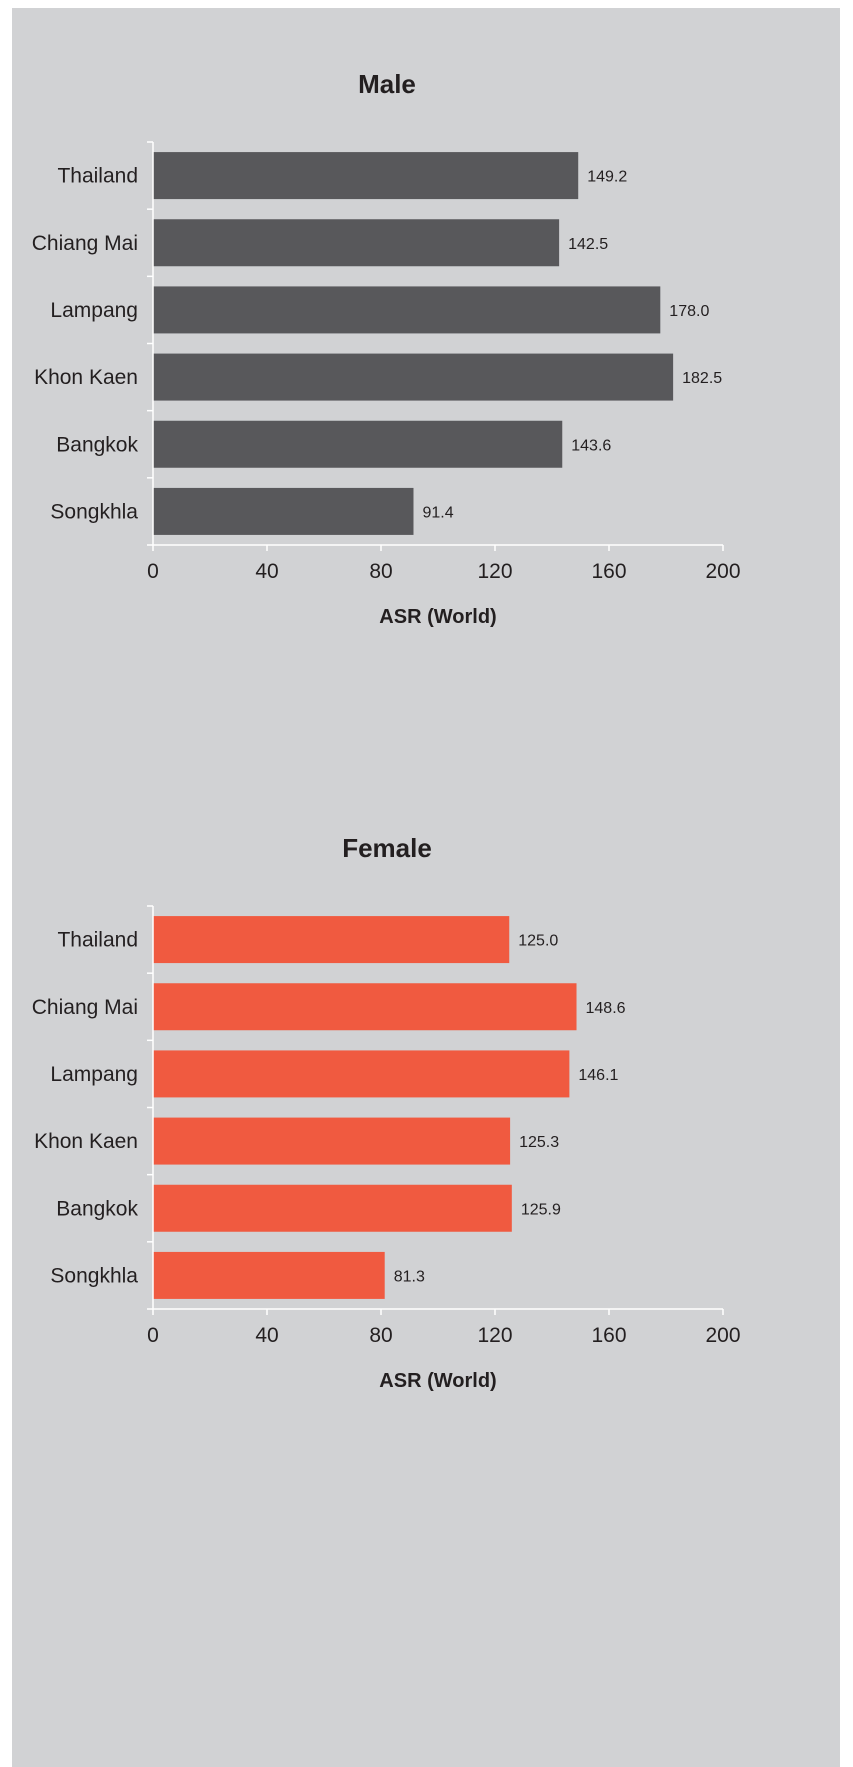  What do you see at coordinates (541, 1209) in the screenshot?
I see `value-label: 125.9` at bounding box center [541, 1209].